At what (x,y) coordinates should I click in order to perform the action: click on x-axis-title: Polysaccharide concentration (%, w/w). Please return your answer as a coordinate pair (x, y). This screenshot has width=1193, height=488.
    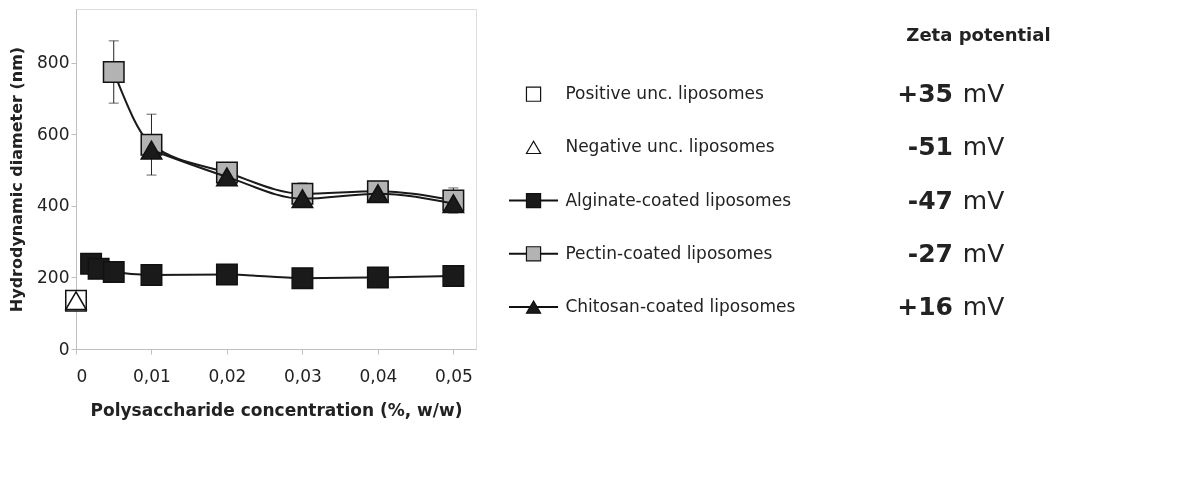
    Looking at the image, I should click on (276, 409).